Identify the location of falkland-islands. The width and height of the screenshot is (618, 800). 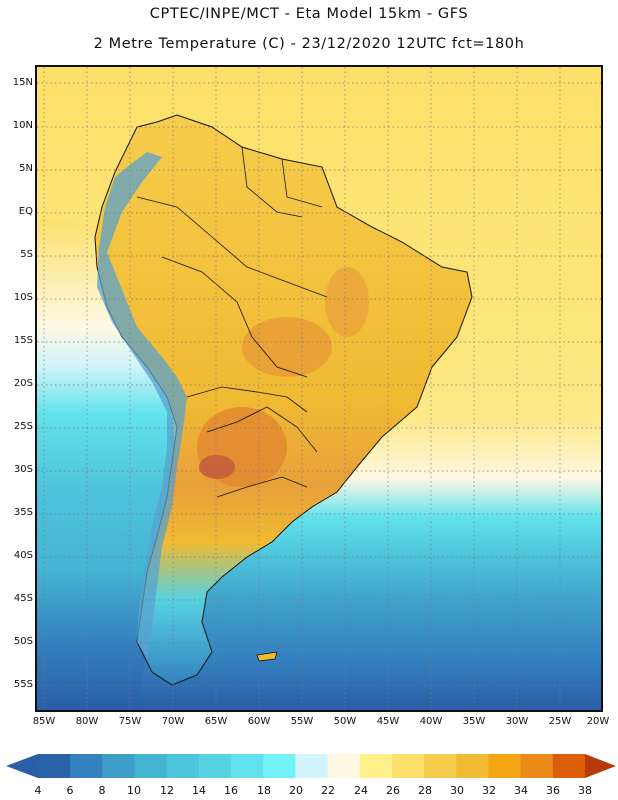
(267, 656).